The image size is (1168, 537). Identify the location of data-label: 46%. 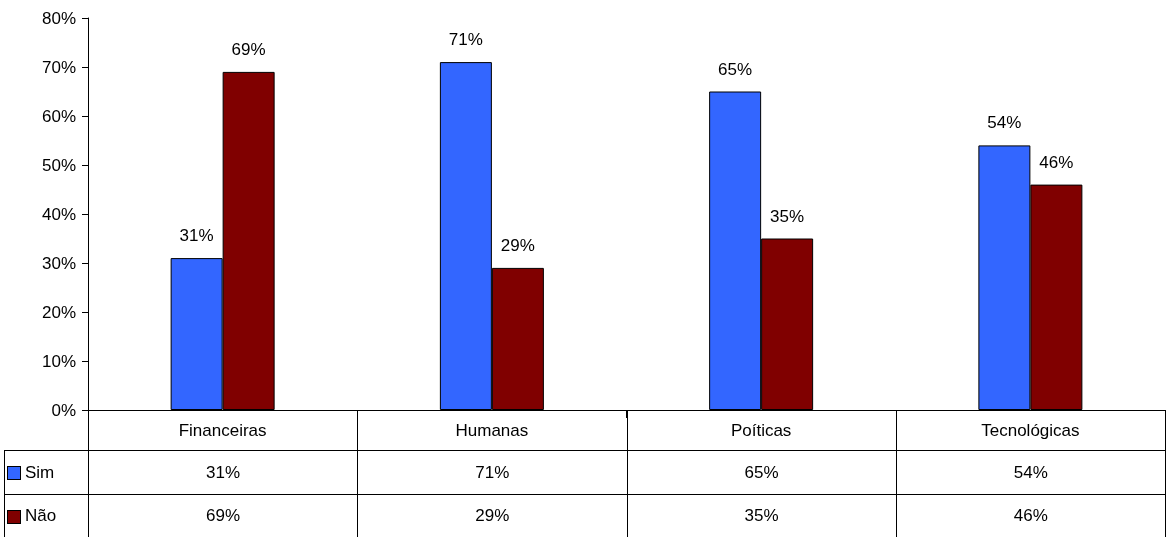
(1031, 515).